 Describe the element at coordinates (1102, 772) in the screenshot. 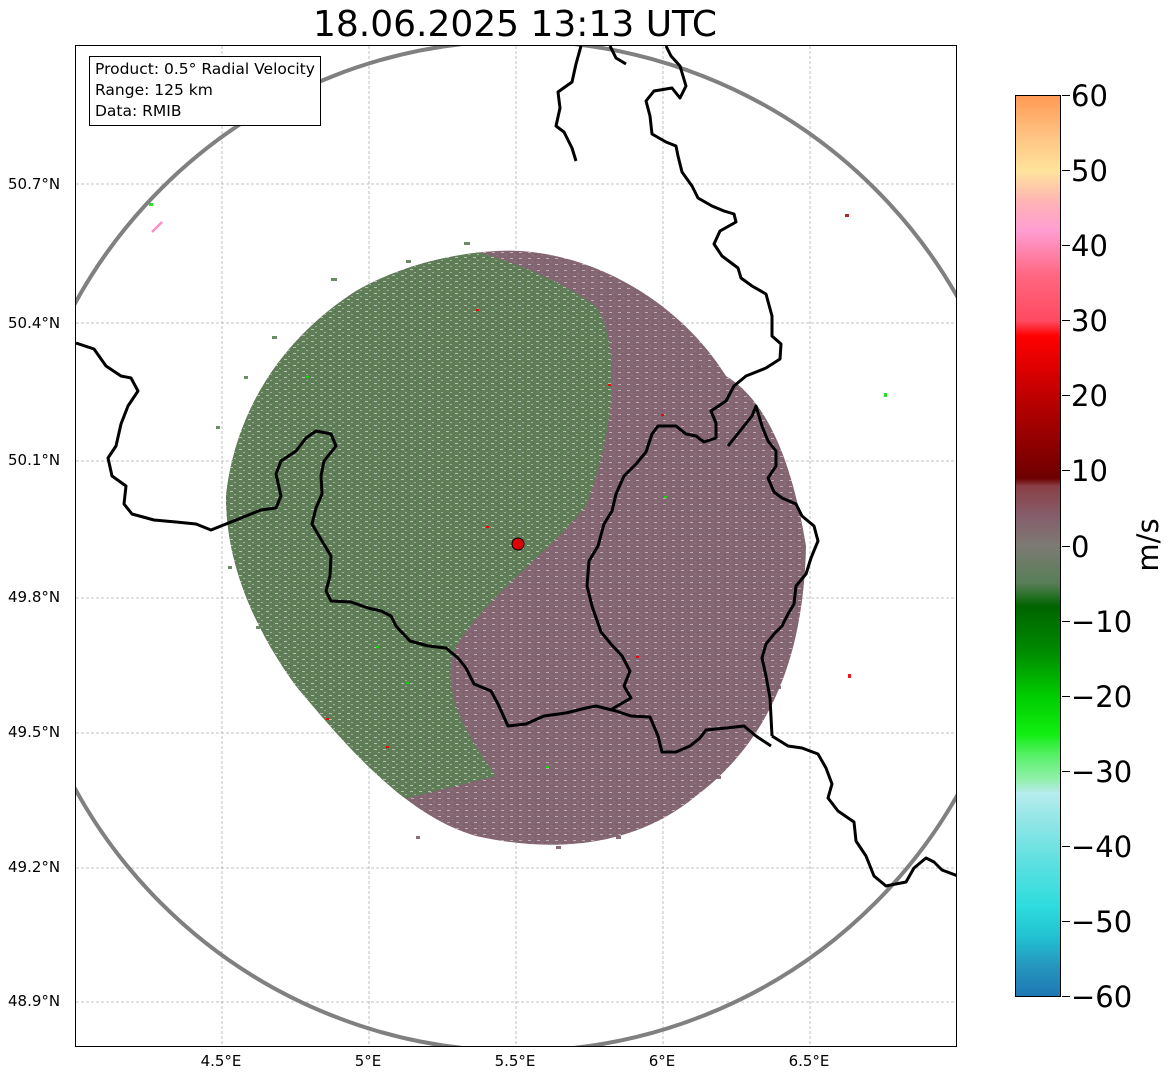

I see `colorbar-tick-label: −30` at that location.